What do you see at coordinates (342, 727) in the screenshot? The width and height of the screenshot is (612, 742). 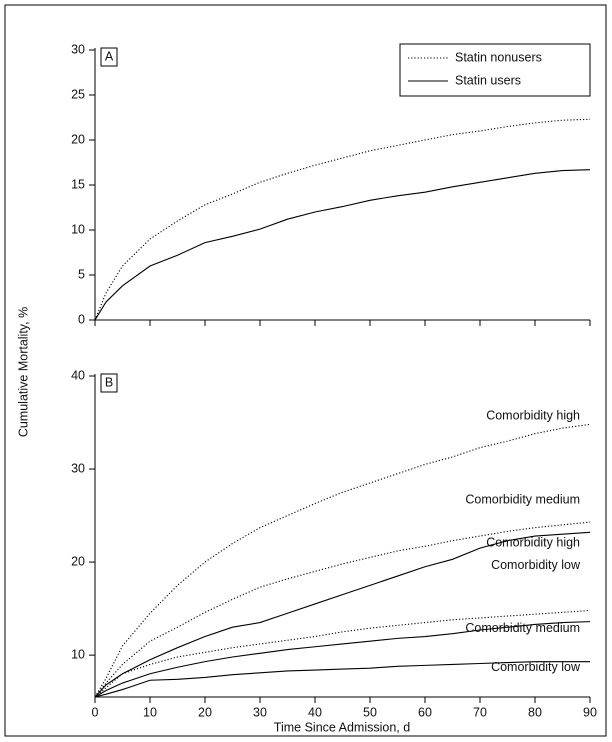 I see `x-axis-title: Time Since Admission, d` at bounding box center [342, 727].